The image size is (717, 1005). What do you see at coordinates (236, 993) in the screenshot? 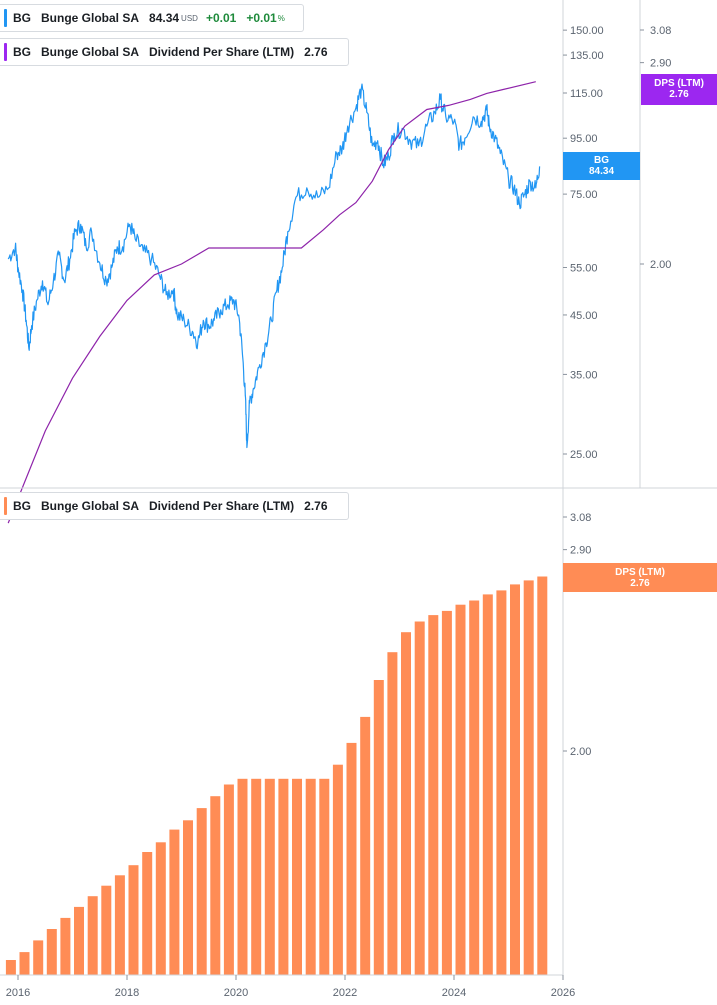
I see `time-tick-label: 2020` at bounding box center [236, 993].